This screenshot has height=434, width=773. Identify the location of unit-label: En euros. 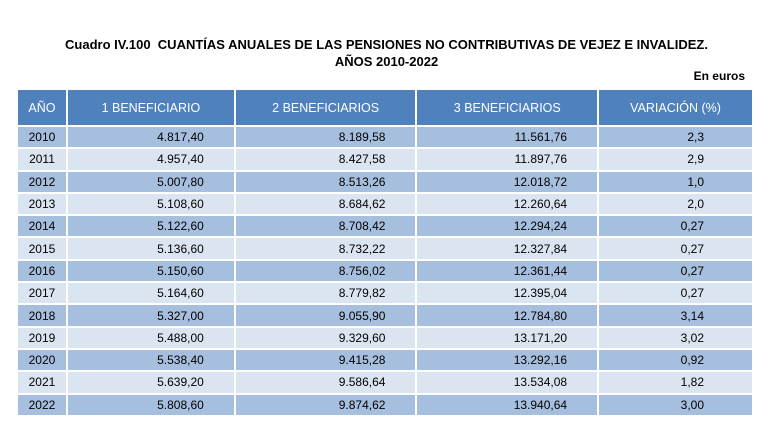
(719, 76).